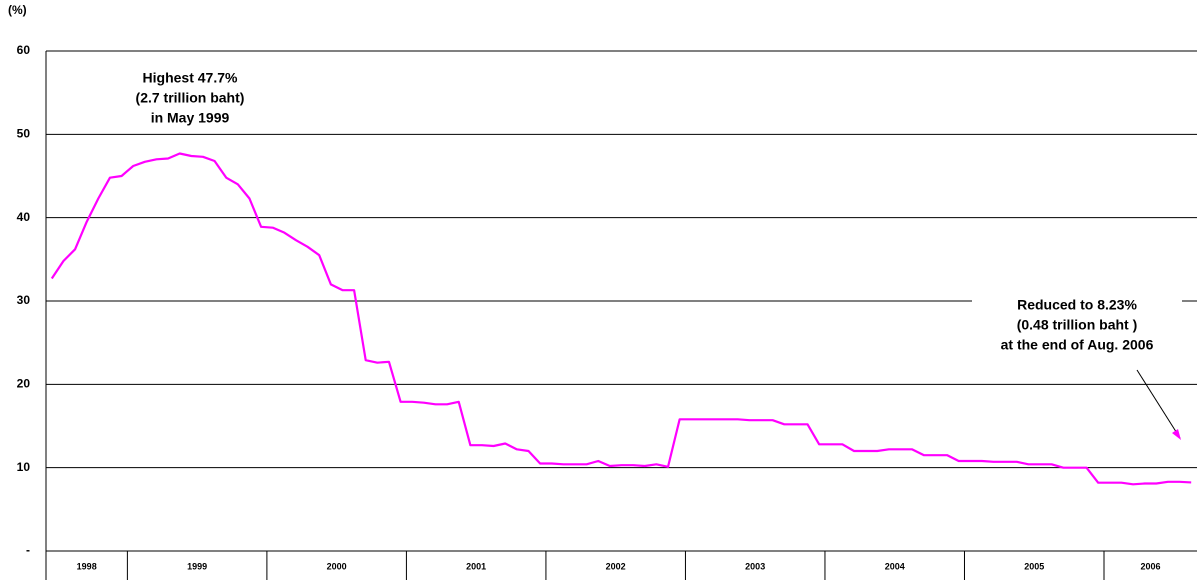  What do you see at coordinates (17, 10) in the screenshot?
I see `y-axis-label: (%)` at bounding box center [17, 10].